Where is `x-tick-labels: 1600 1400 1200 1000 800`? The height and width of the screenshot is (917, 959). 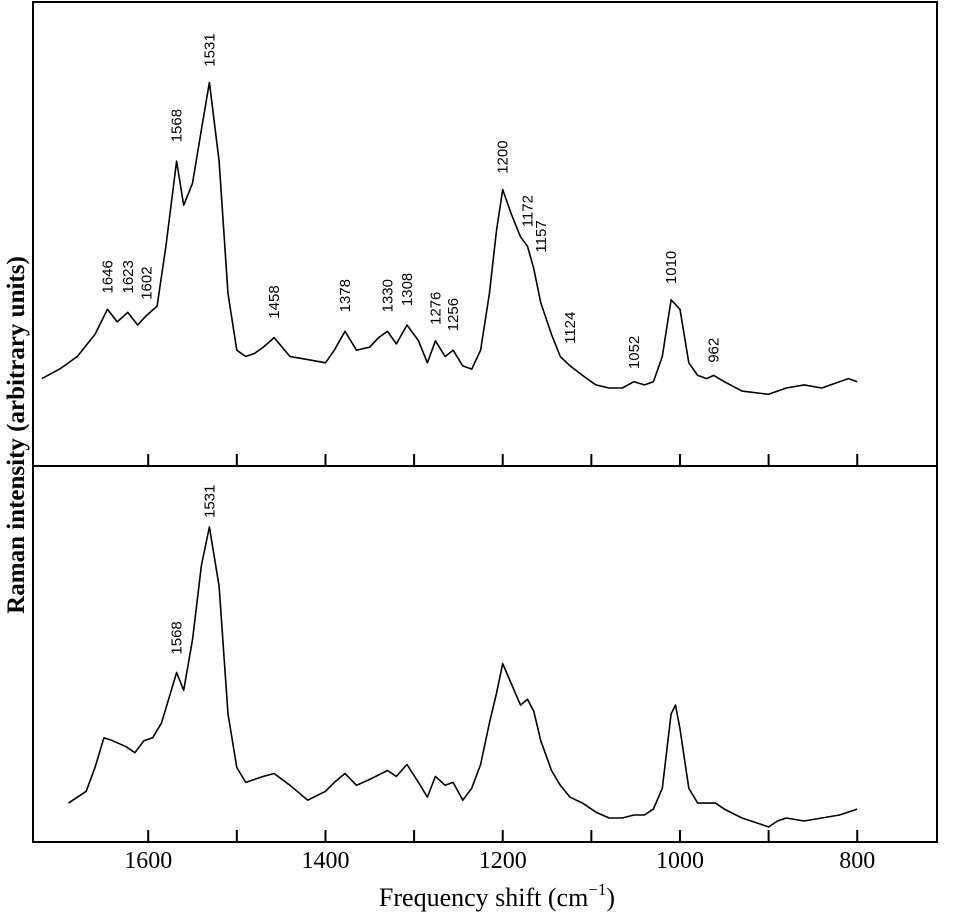 x-tick-labels: 1600 1400 1200 1000 800 is located at coordinates (499, 861).